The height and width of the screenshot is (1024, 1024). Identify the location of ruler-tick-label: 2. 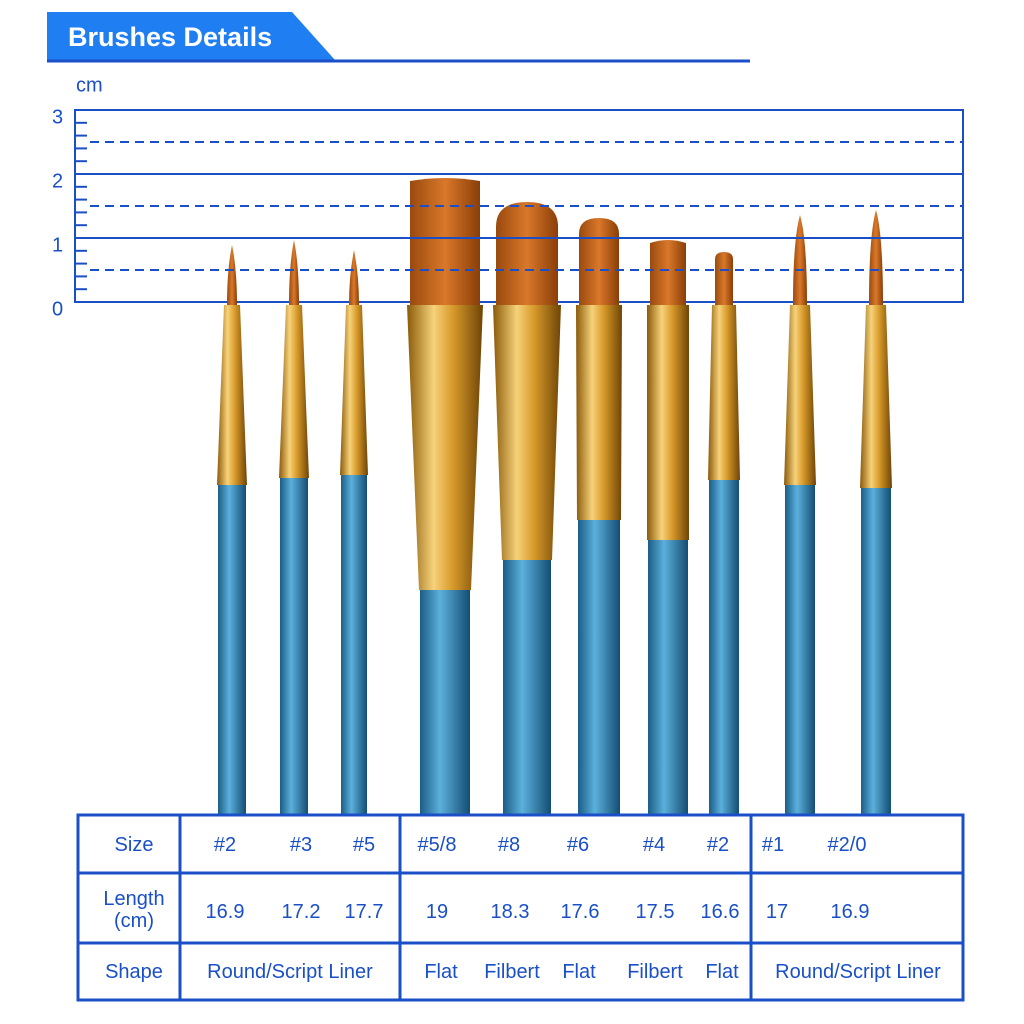
(58, 181).